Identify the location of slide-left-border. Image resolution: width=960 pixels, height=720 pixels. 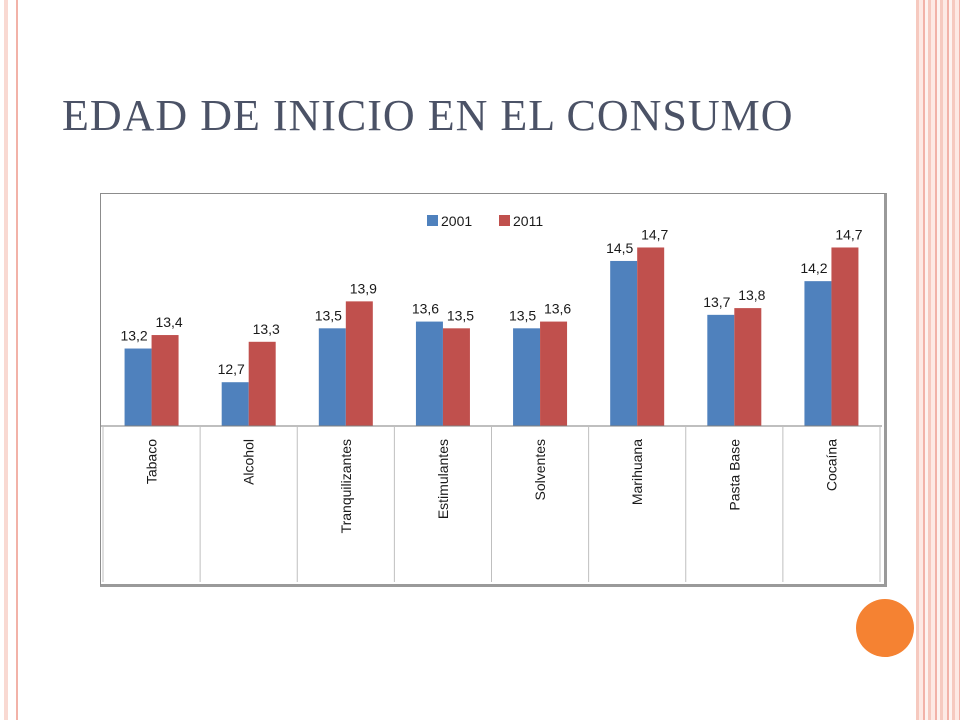
(9, 360).